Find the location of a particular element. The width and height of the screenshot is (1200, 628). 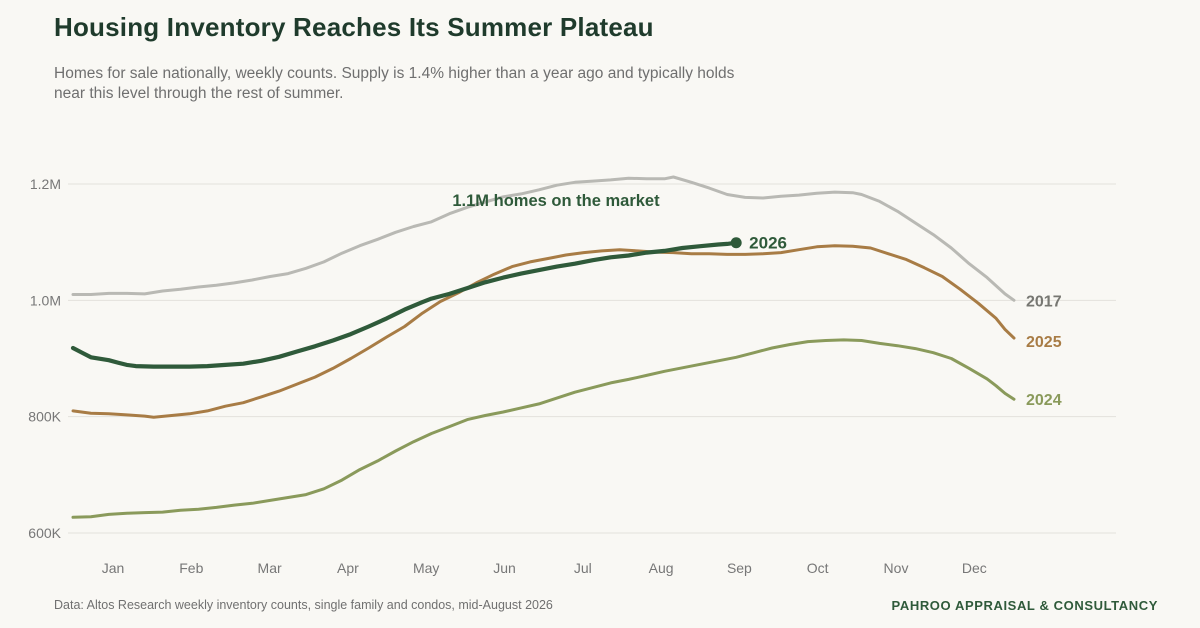

y-axis-ticks: 600K 800K 1.0M 1.2M is located at coordinates (44, 358).